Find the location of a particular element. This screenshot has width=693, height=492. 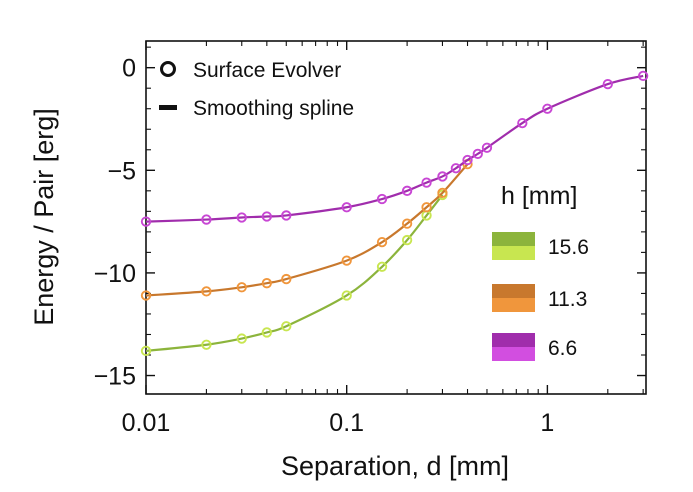

x-tick-label: 1 is located at coordinates (547, 423).